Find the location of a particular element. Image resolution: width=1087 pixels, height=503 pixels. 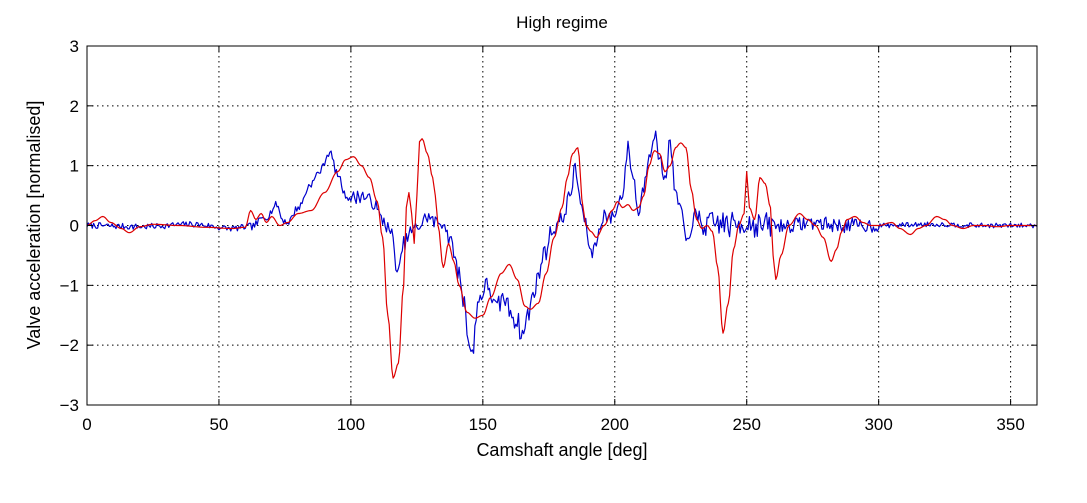

x-tick-label: 300 is located at coordinates (878, 424).